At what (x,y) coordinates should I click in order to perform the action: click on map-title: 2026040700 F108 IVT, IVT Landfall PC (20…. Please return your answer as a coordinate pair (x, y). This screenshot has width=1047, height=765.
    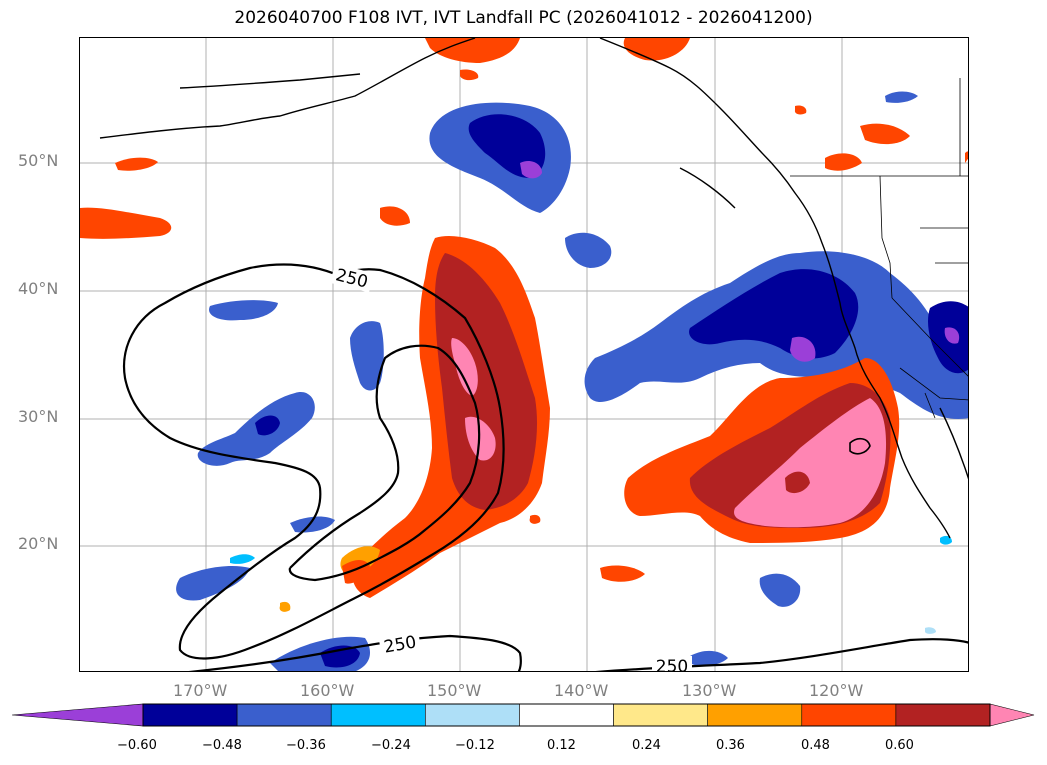
    Looking at the image, I should click on (523, 18).